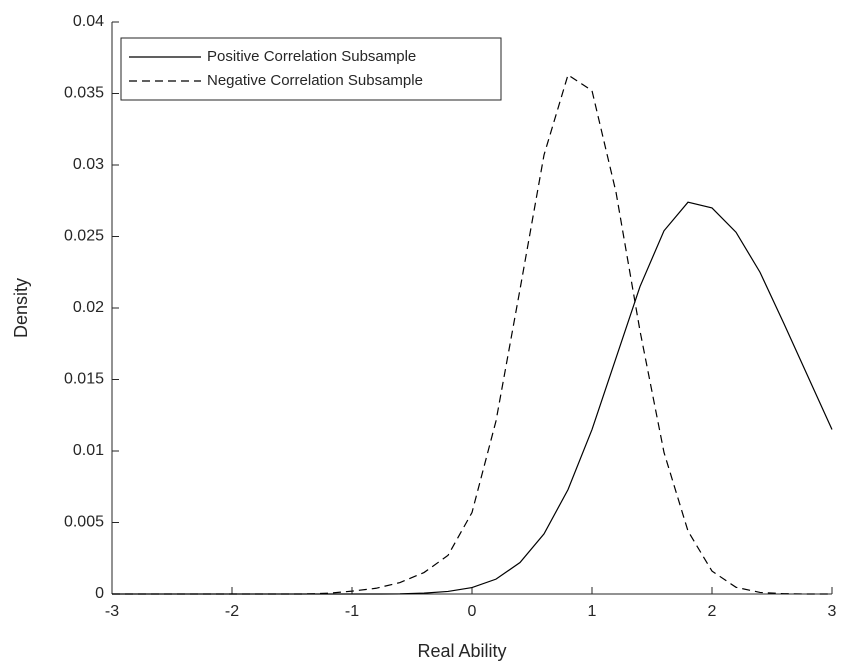 The width and height of the screenshot is (843, 666). What do you see at coordinates (84, 93) in the screenshot?
I see `y-tick-label: 0.035` at bounding box center [84, 93].